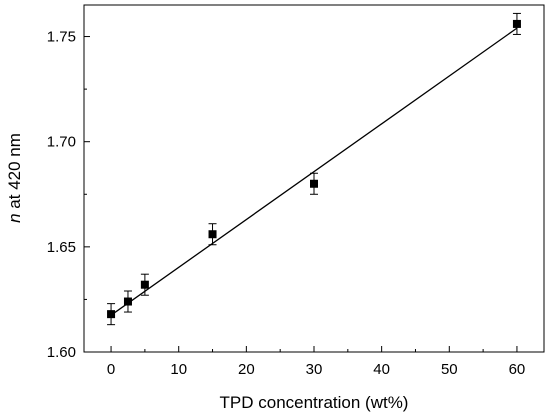  Describe the element at coordinates (381, 369) in the screenshot. I see `x-tick-label: 40` at that location.